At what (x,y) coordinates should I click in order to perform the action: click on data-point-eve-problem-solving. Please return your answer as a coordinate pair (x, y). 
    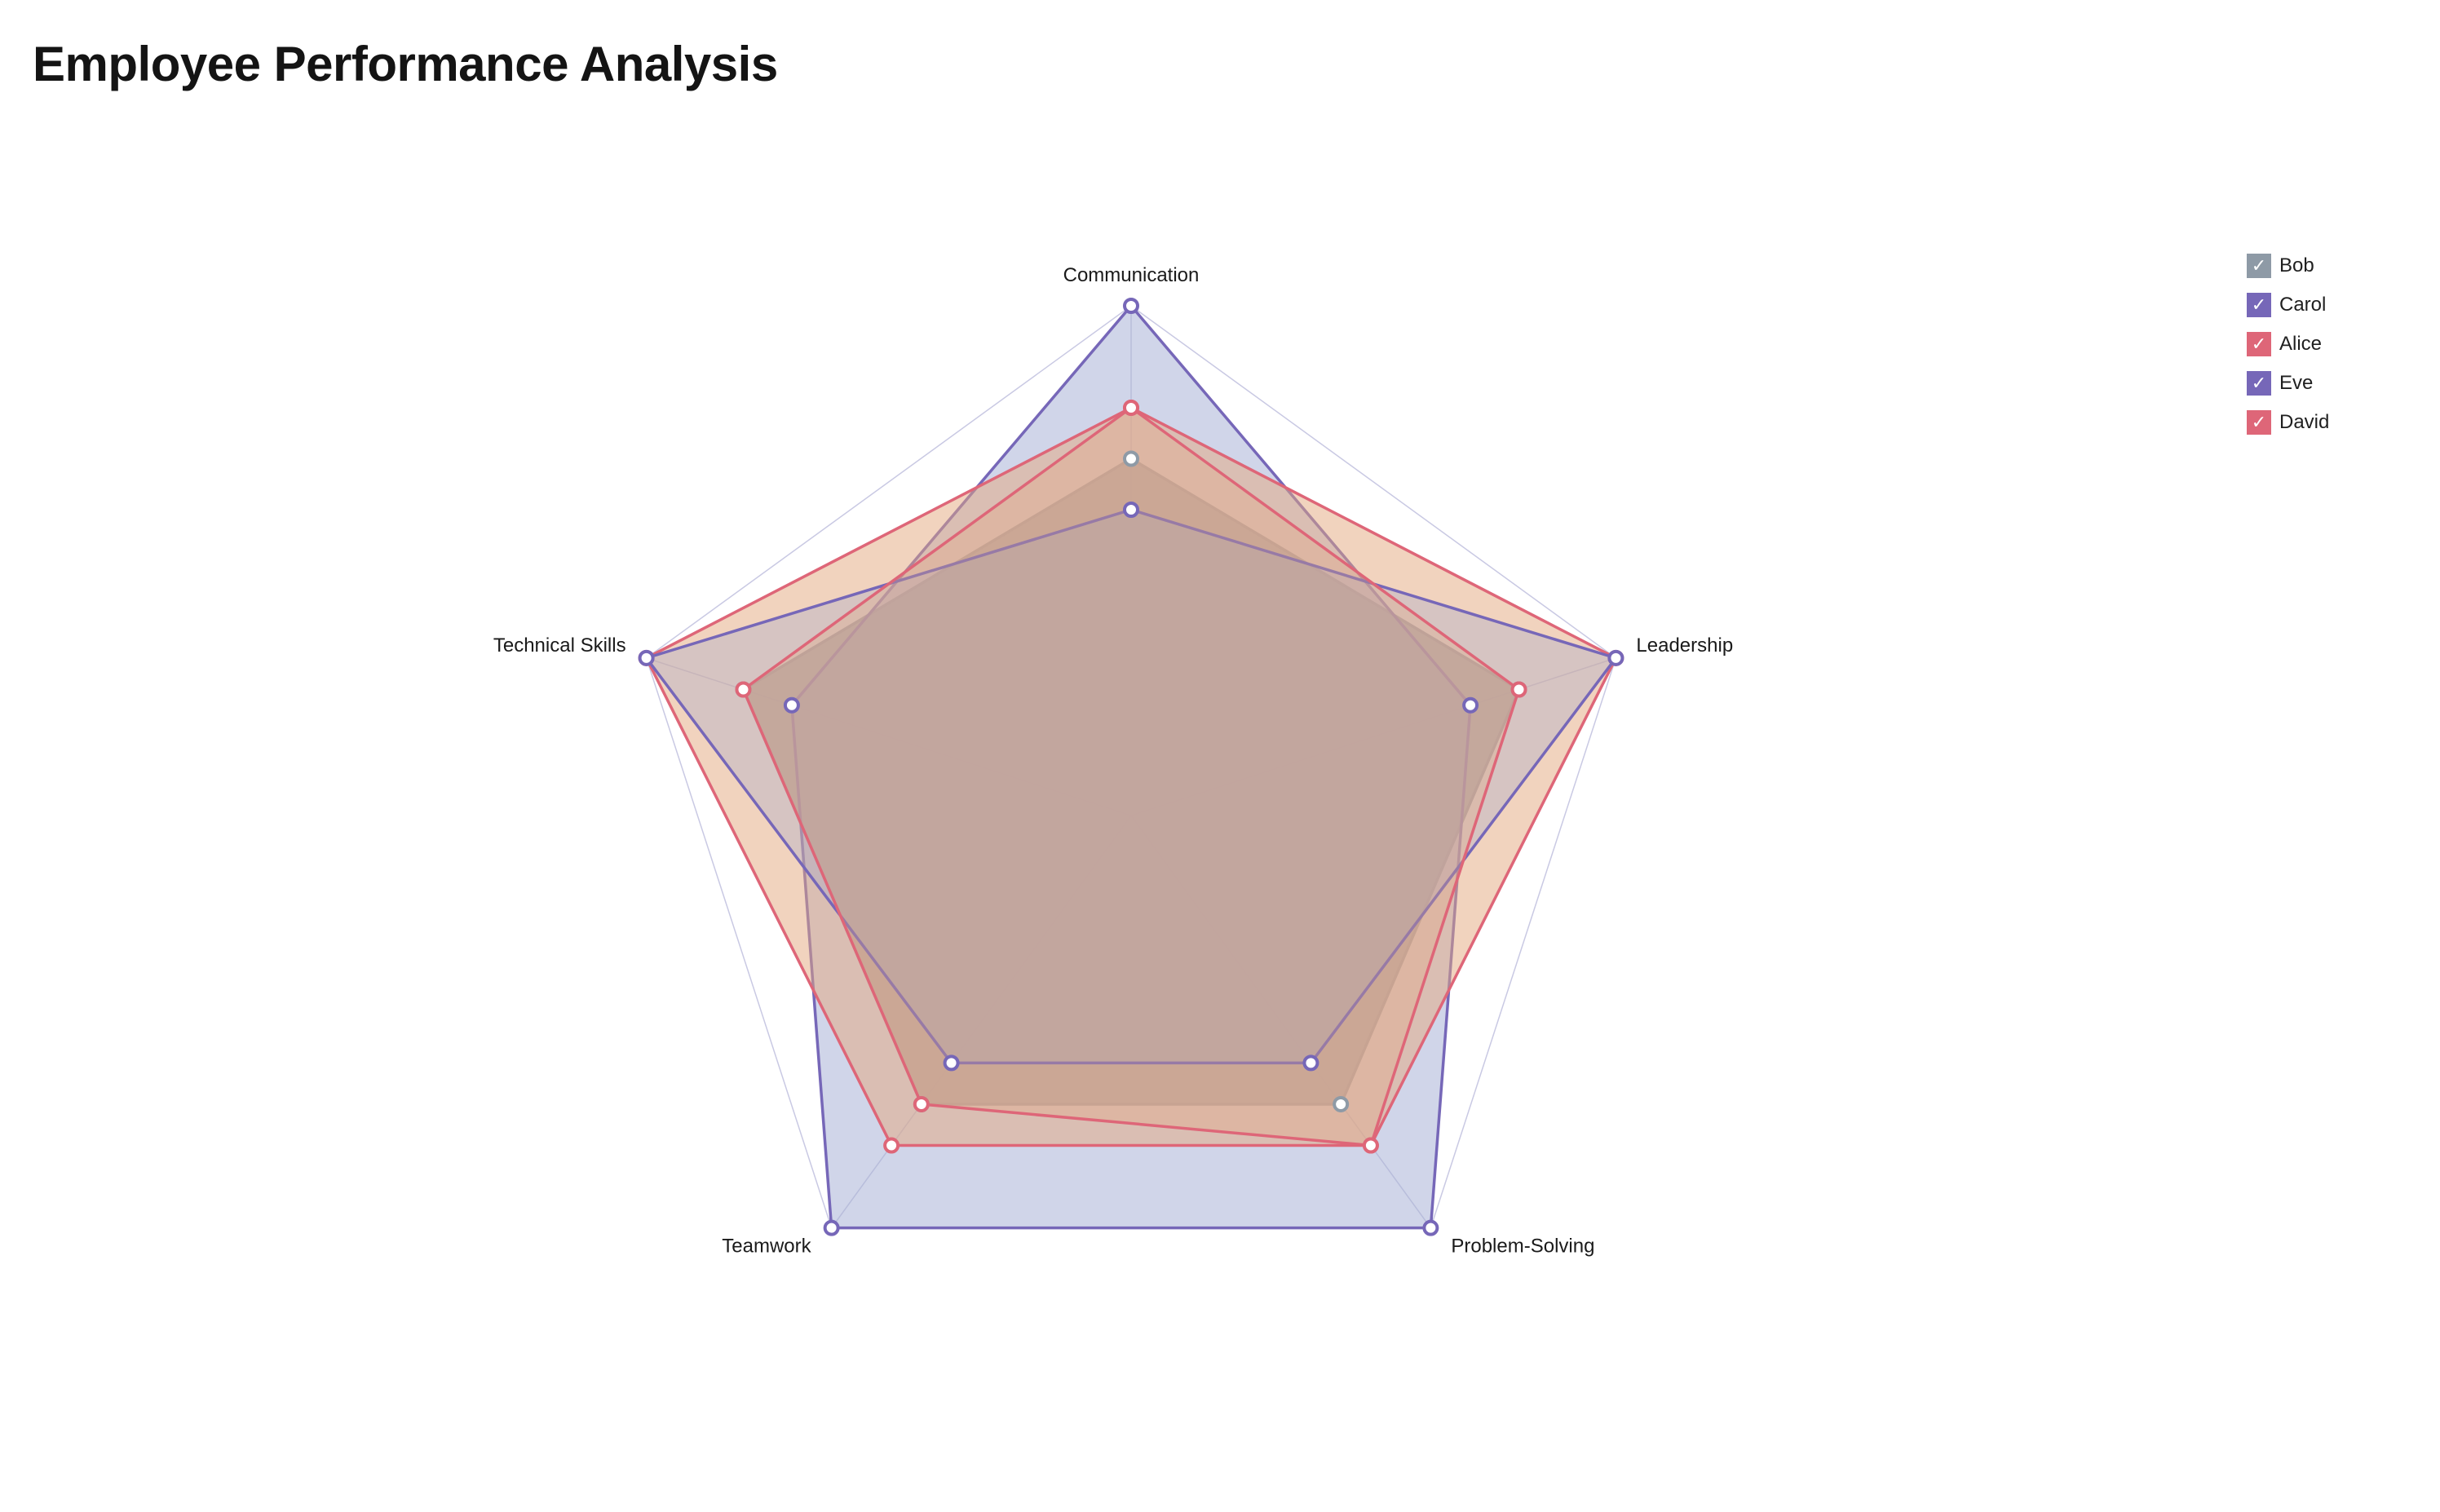
    Looking at the image, I should click on (1311, 1063).